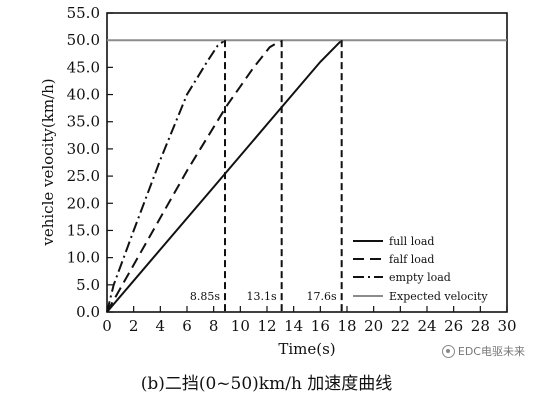  Describe the element at coordinates (309, 320) in the screenshot. I see `x-axis-ticks: 0 2 4 6 8 10 12 14 16 18 20 22 24 26 28 30` at that location.